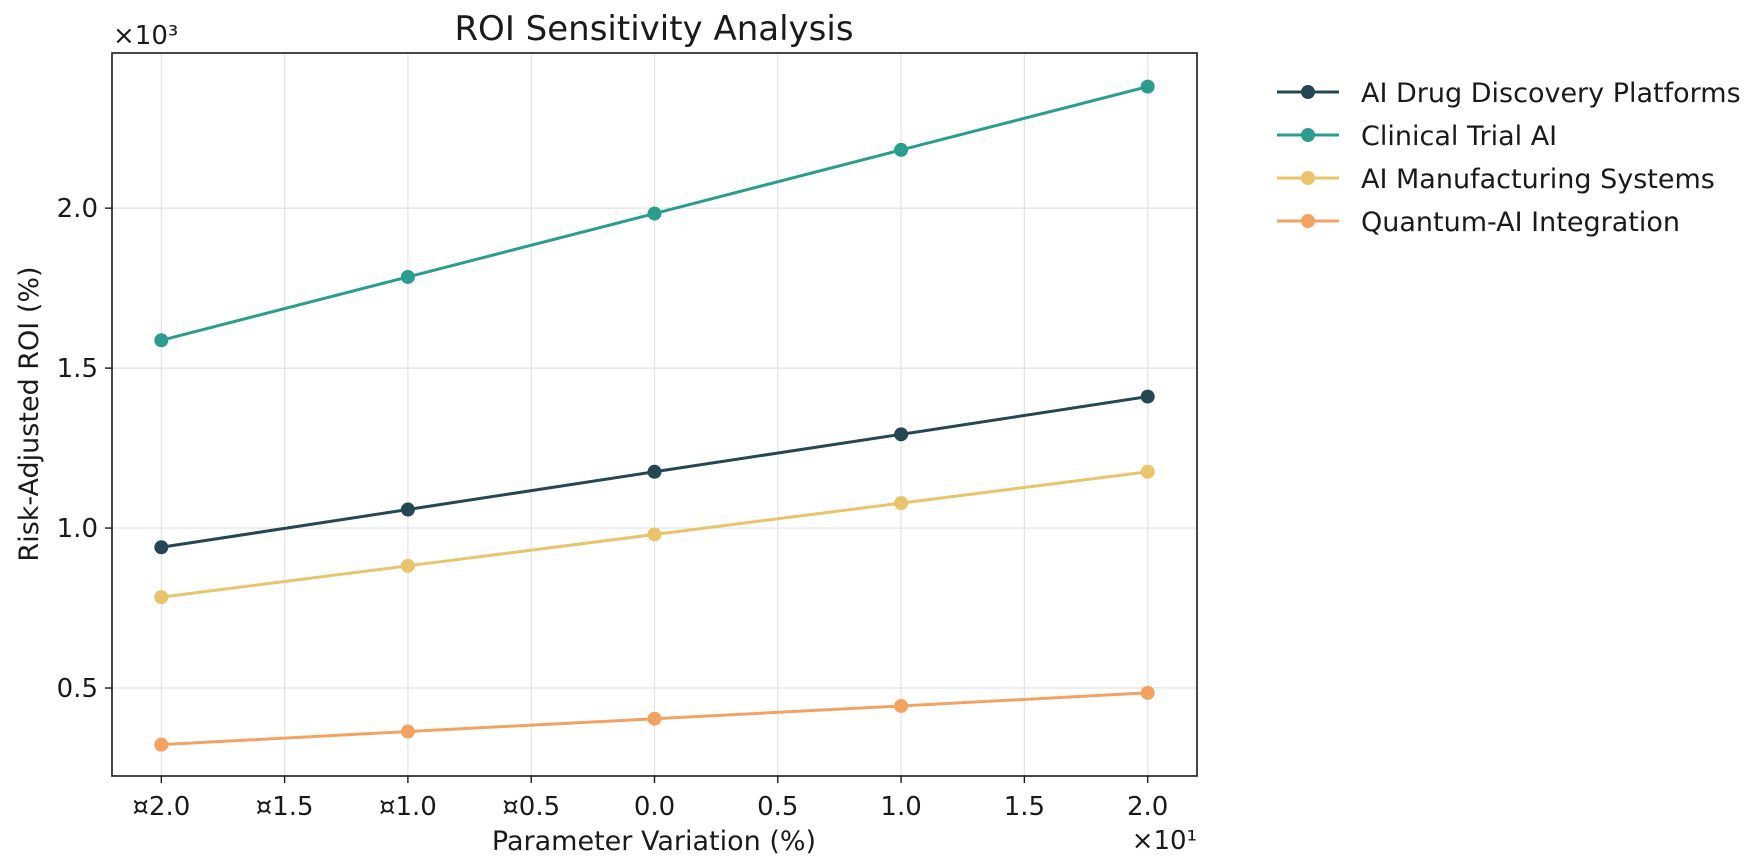  I want to click on legend-item: AI Drug Discovery Platforms, so click(1509, 93).